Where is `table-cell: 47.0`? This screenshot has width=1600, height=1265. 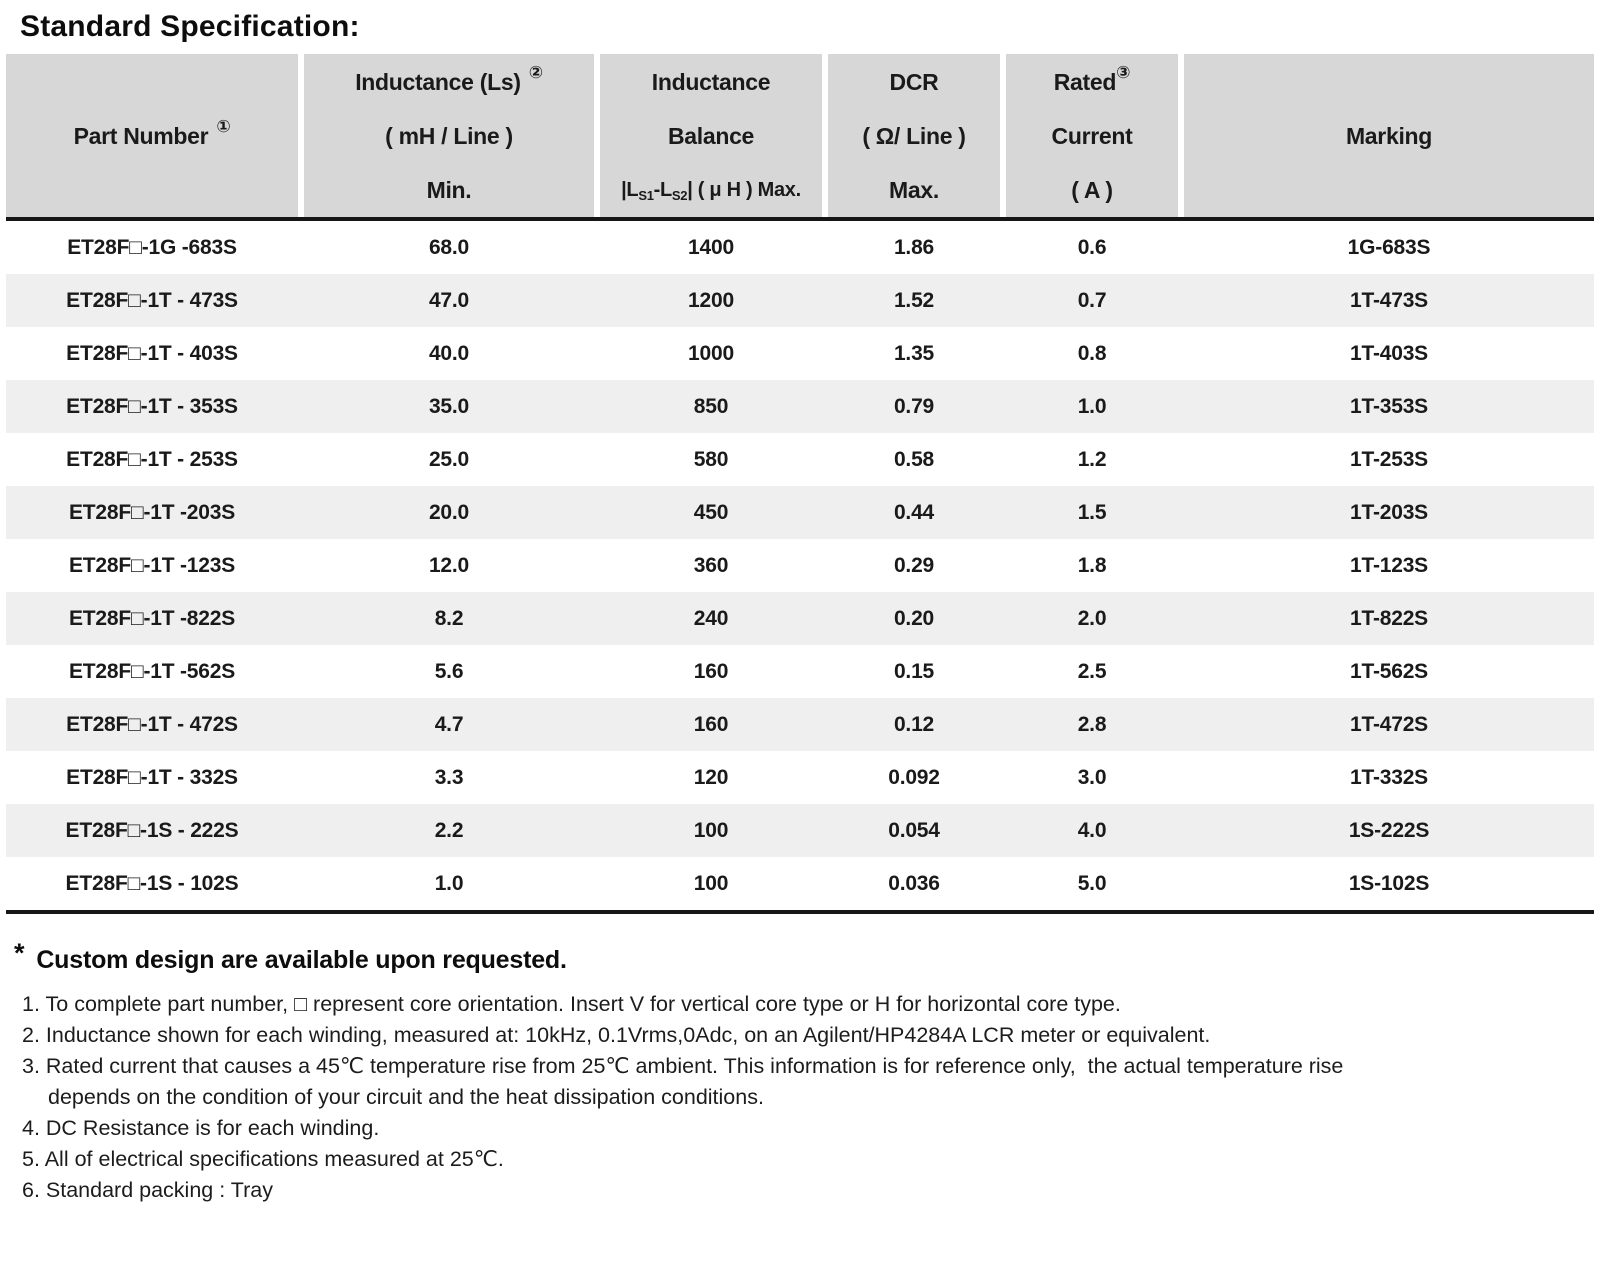 table-cell: 47.0 is located at coordinates (449, 300).